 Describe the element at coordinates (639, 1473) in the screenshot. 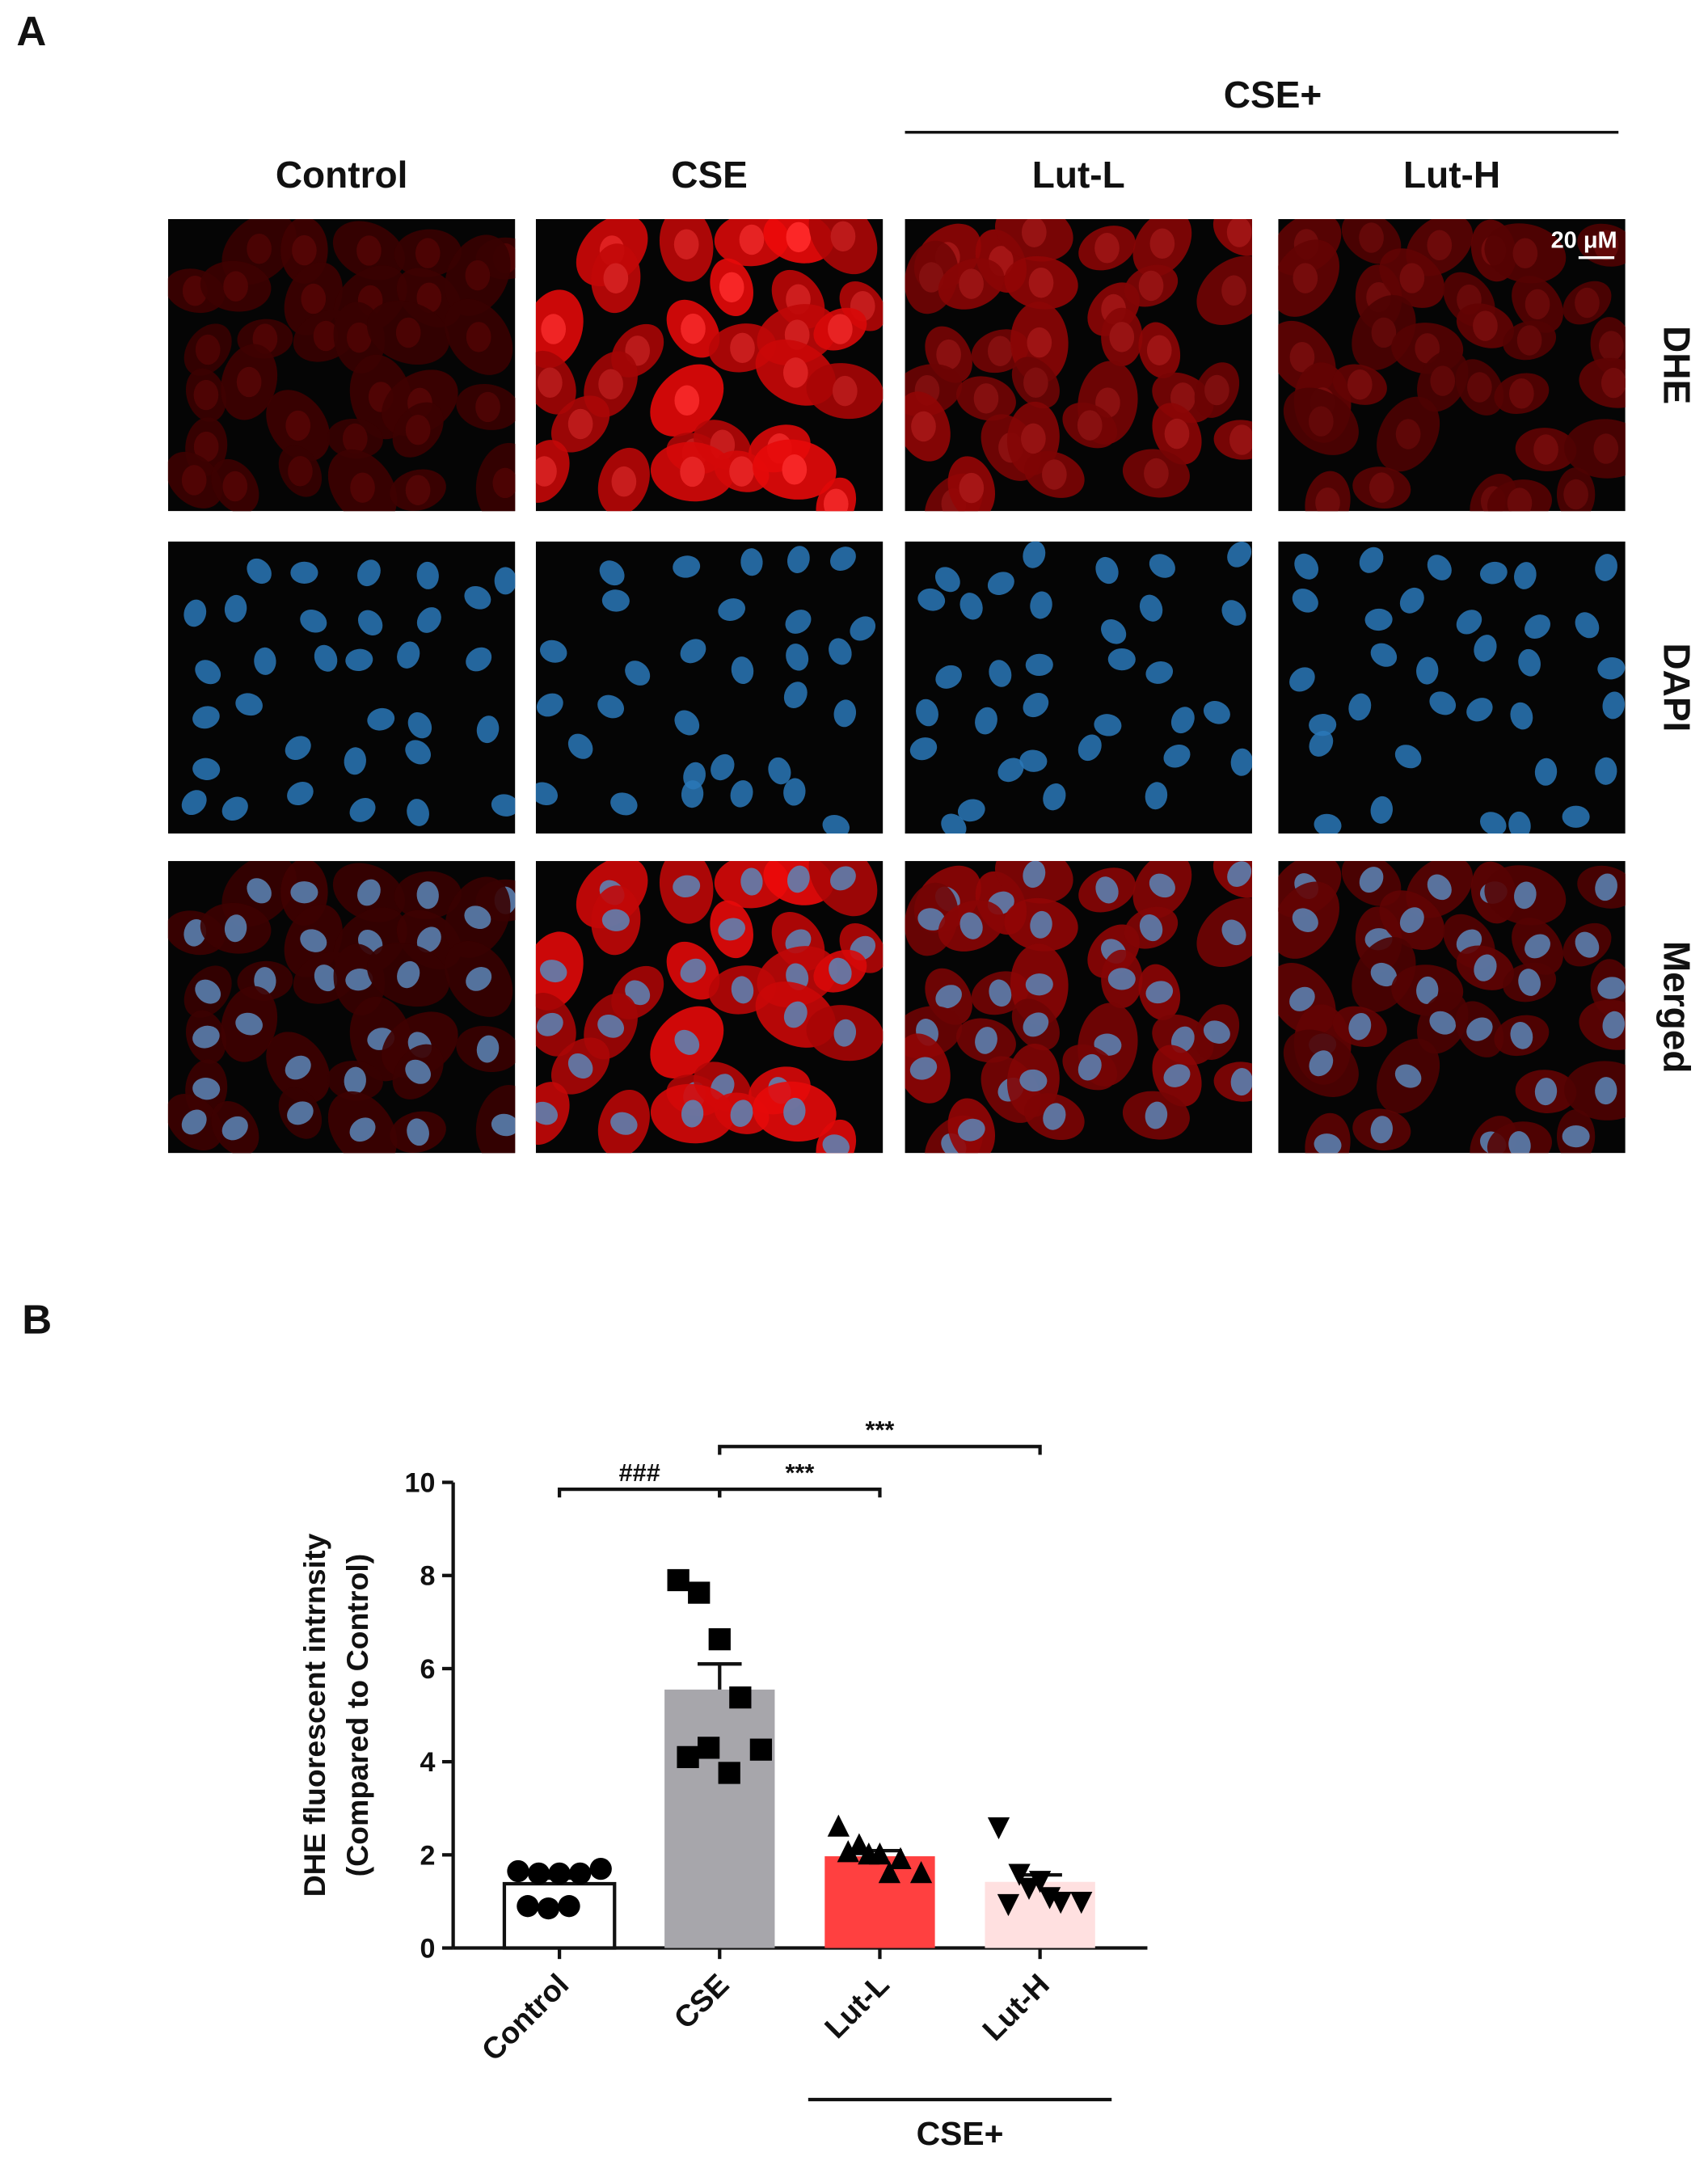

I see `significance-label: ###` at that location.